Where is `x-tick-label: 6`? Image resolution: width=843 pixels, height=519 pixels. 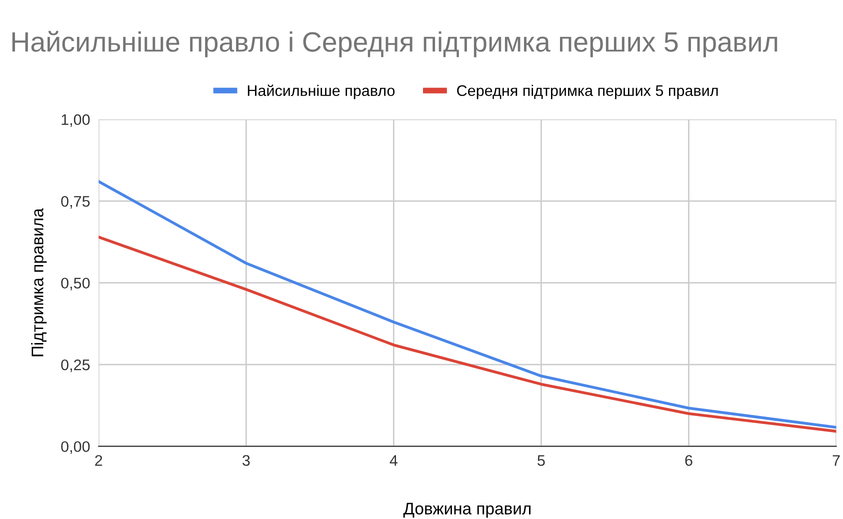
x-tick-label: 6 is located at coordinates (688, 460).